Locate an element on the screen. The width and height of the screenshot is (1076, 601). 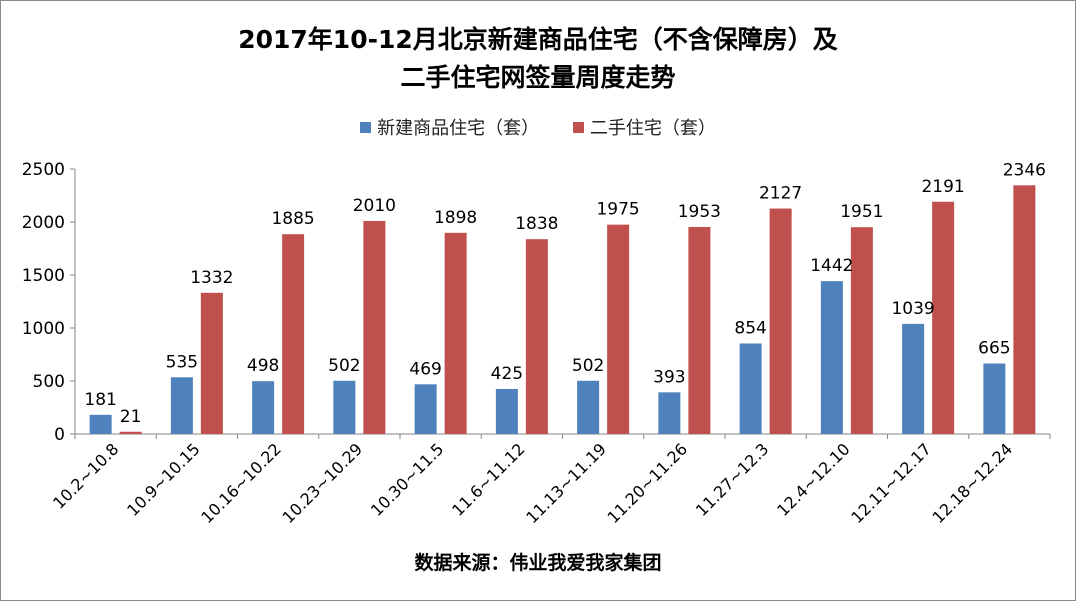
x-category-label: 12.4~12.10 is located at coordinates (813, 479).